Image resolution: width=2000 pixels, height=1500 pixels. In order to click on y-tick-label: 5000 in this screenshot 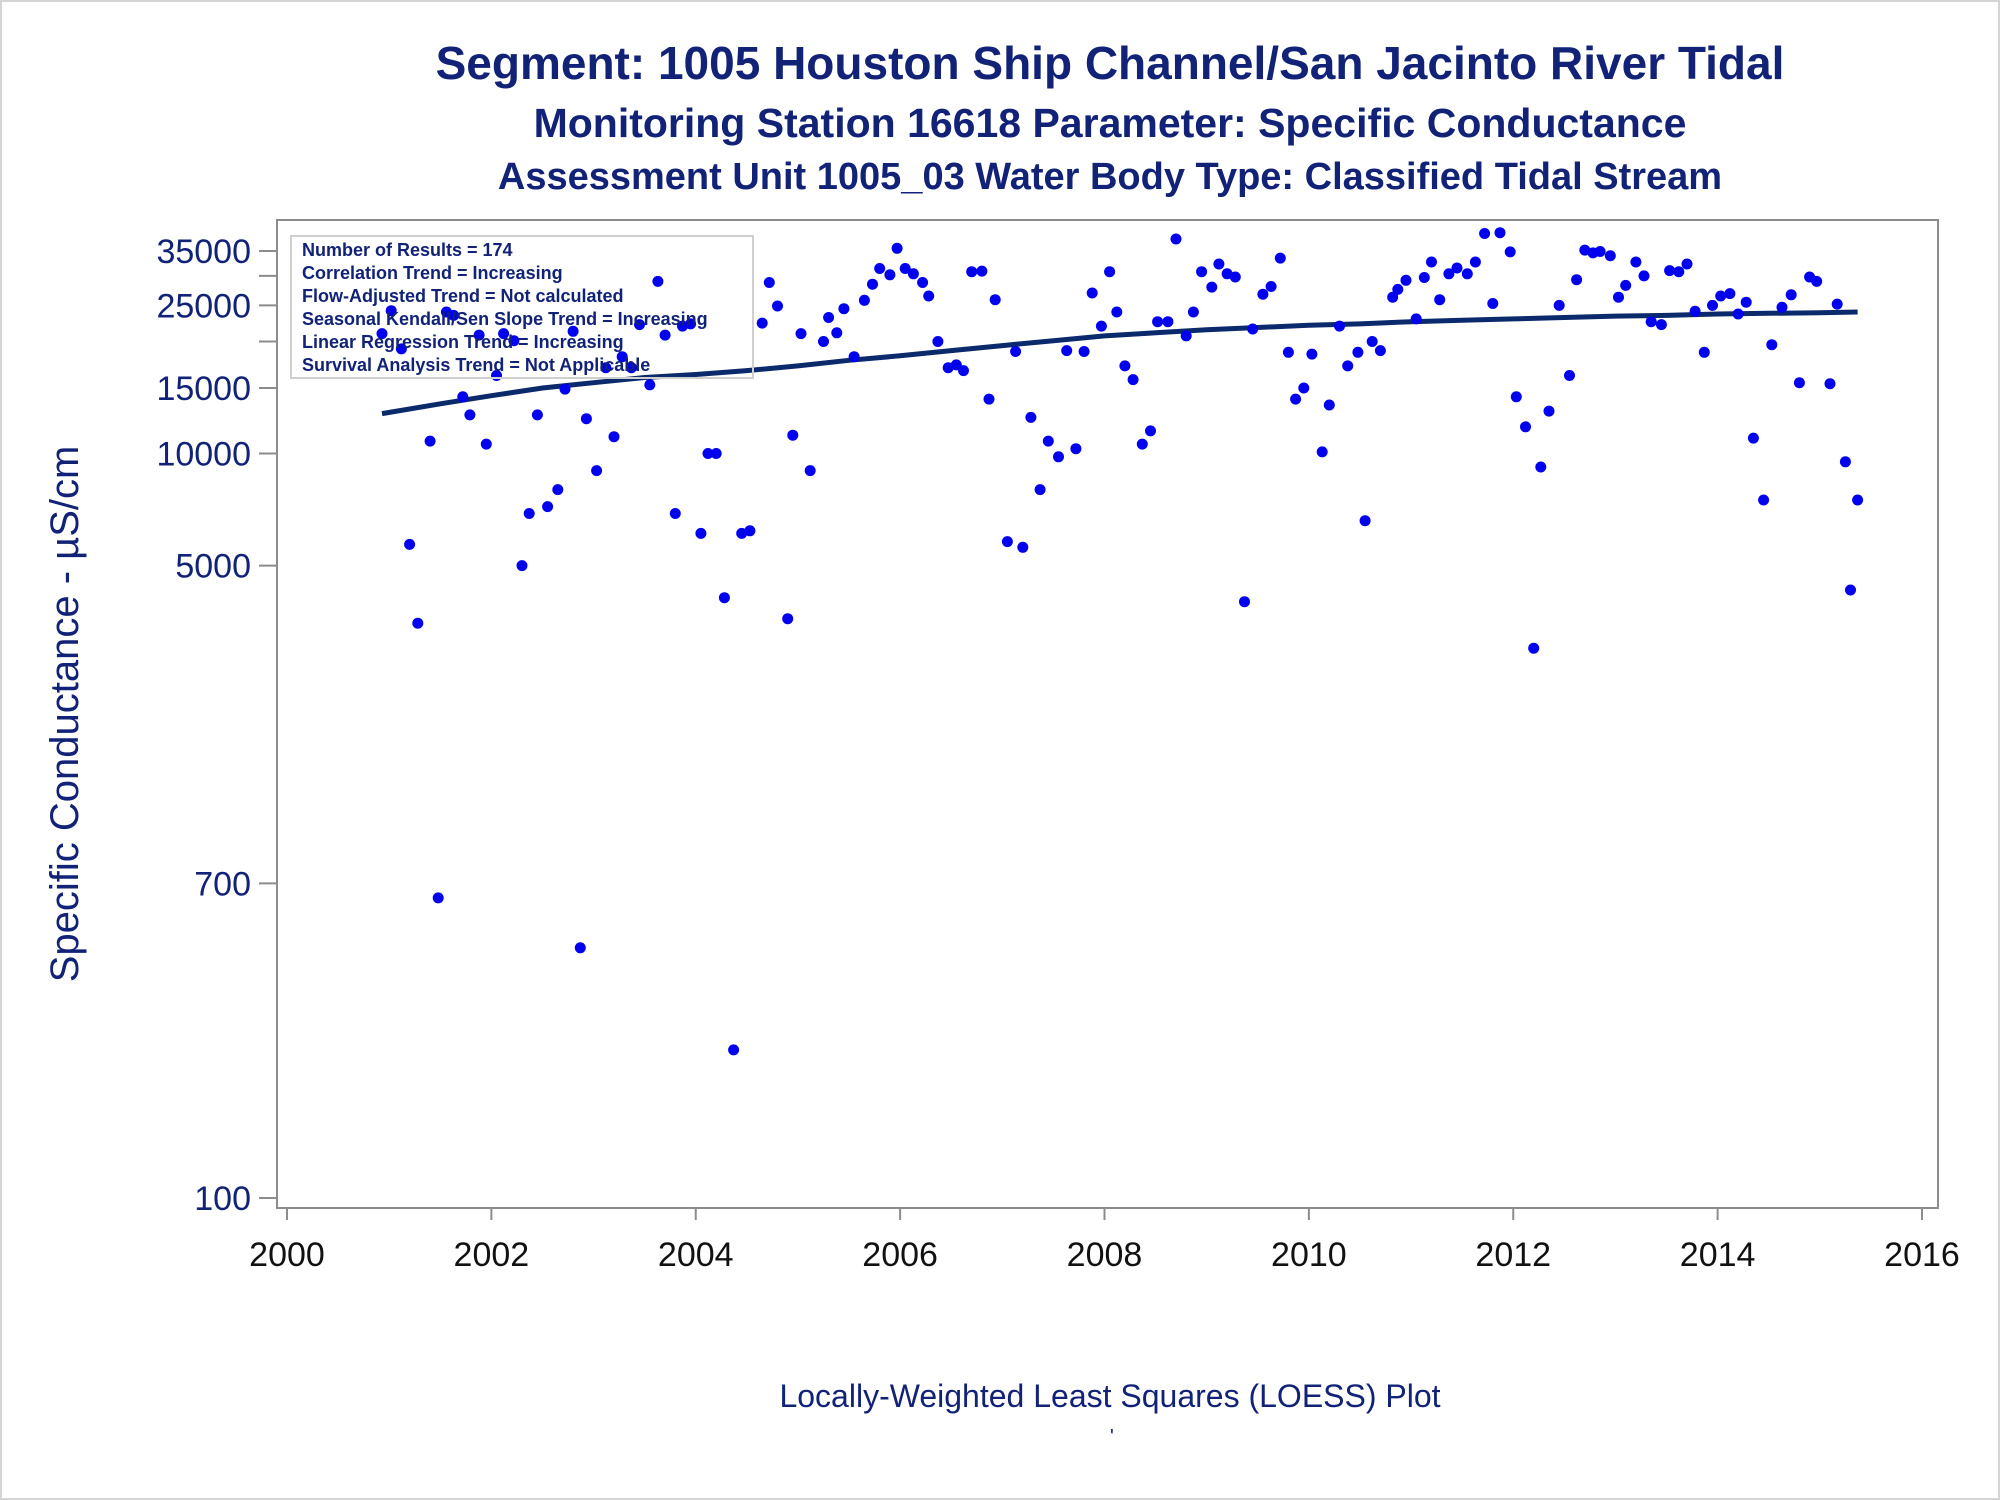, I will do `click(213, 567)`.